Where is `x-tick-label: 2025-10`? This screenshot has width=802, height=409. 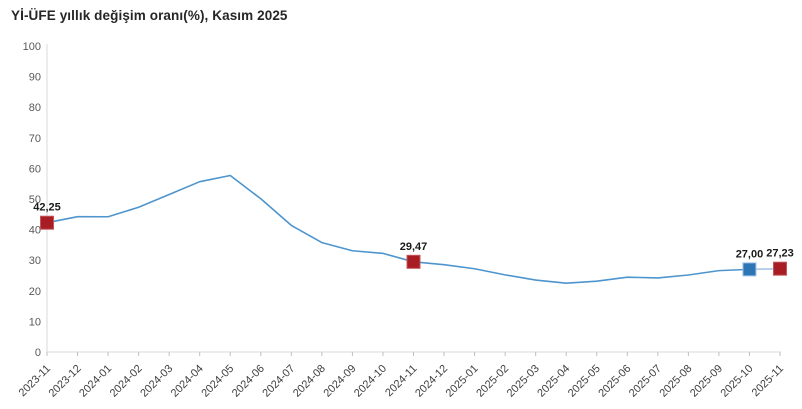 x-tick-label: 2025-10 is located at coordinates (737, 381).